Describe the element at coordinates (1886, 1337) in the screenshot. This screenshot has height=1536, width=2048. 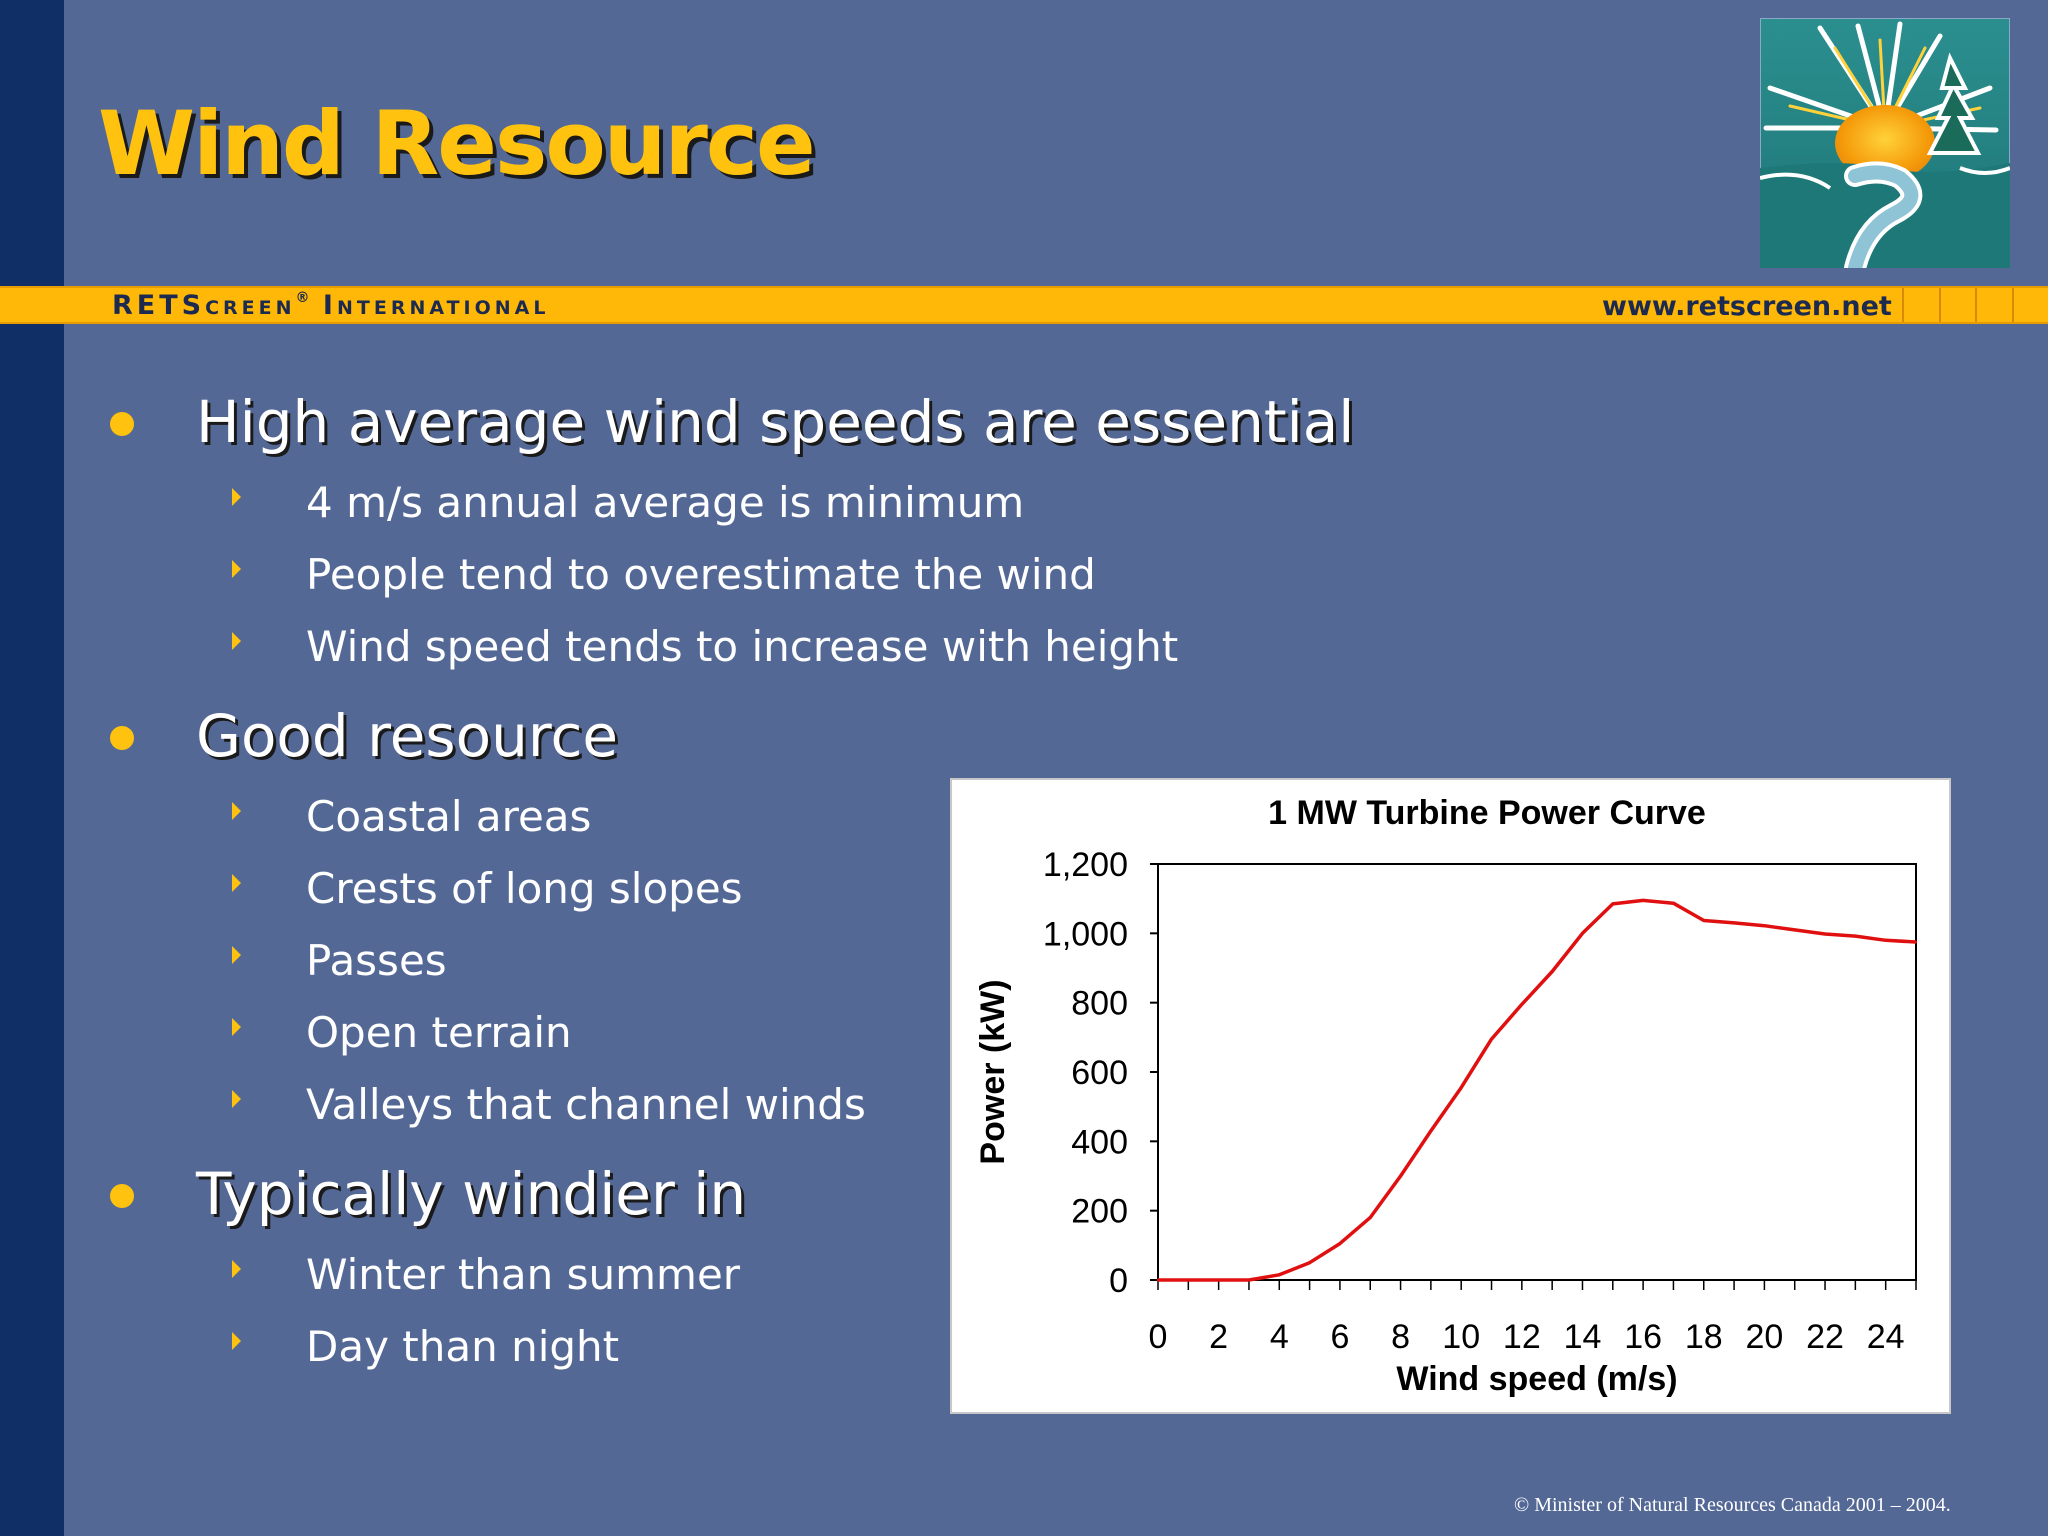
I see `x-tick-label: 24` at that location.